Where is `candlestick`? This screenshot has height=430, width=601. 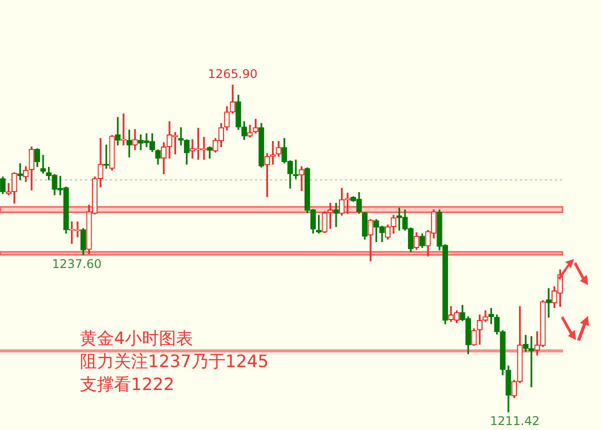 candlestick is located at coordinates (336, 214).